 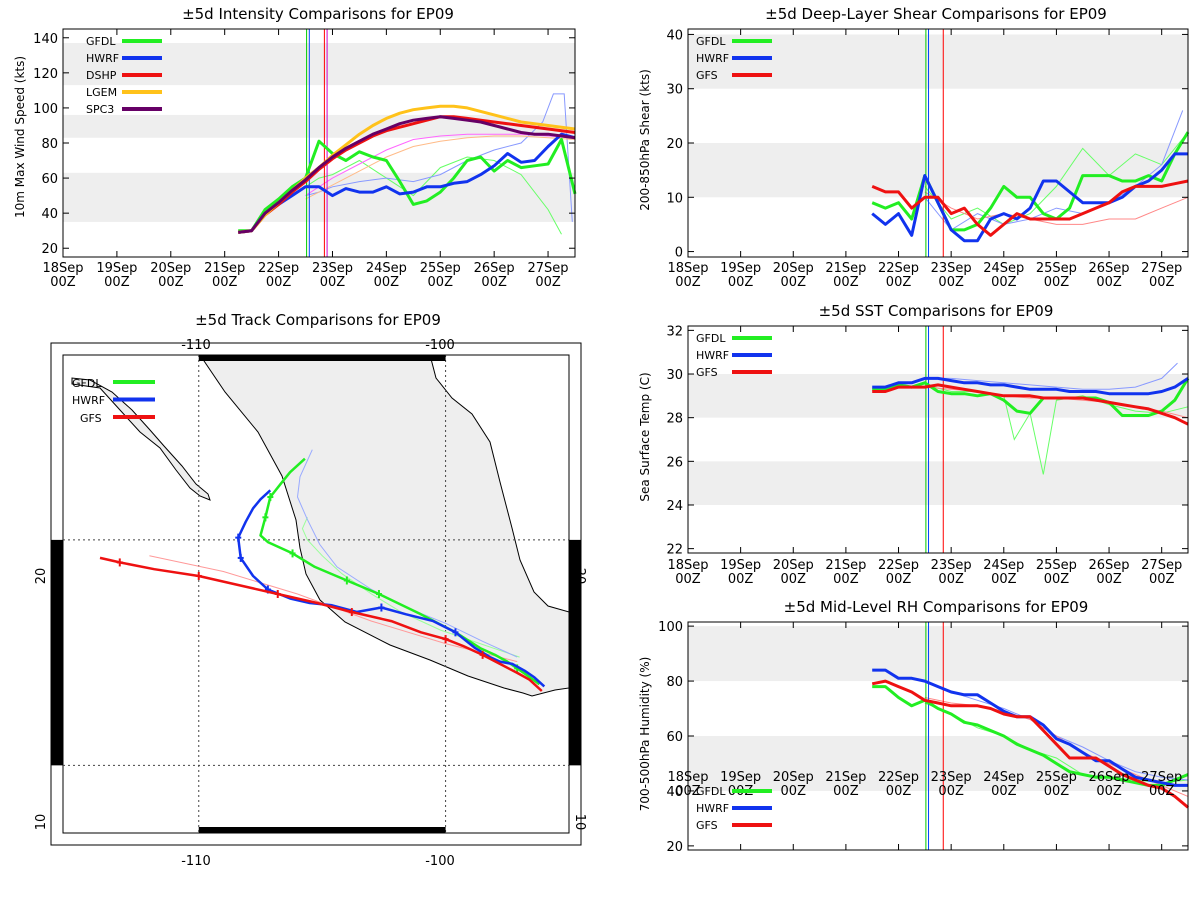 What do you see at coordinates (548, 282) in the screenshot?
I see `intensity-xtick-label-time-9: 00Z` at bounding box center [548, 282].